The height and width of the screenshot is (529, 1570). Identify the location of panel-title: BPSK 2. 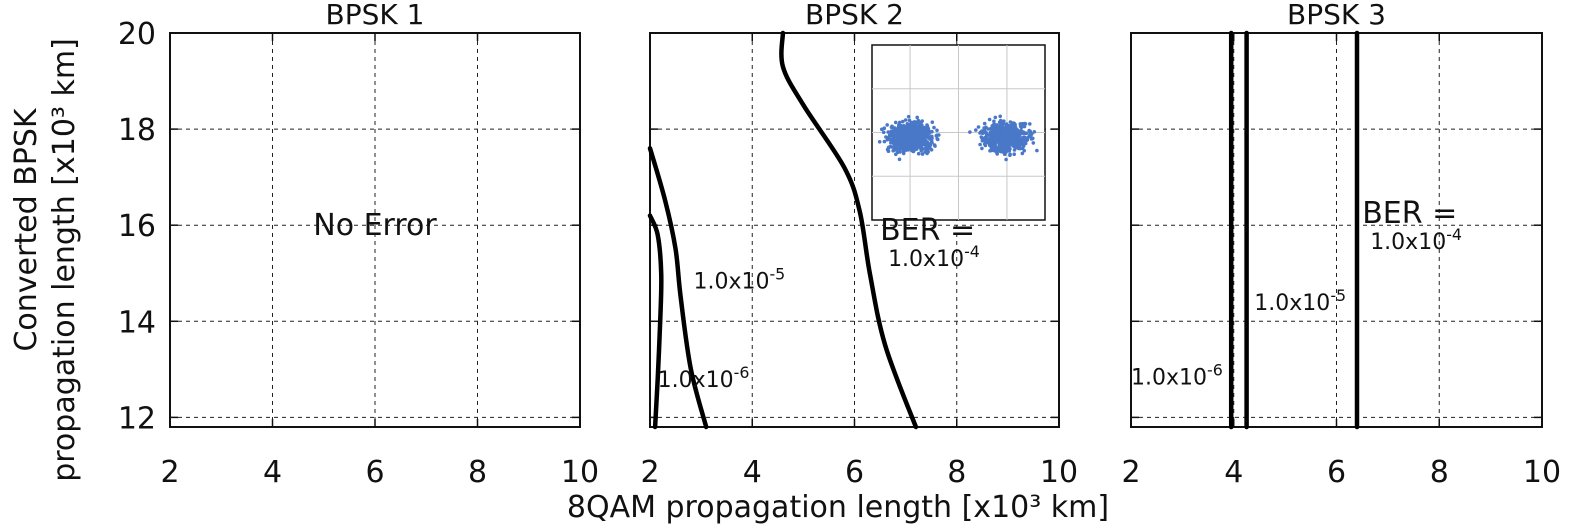
(854, 15).